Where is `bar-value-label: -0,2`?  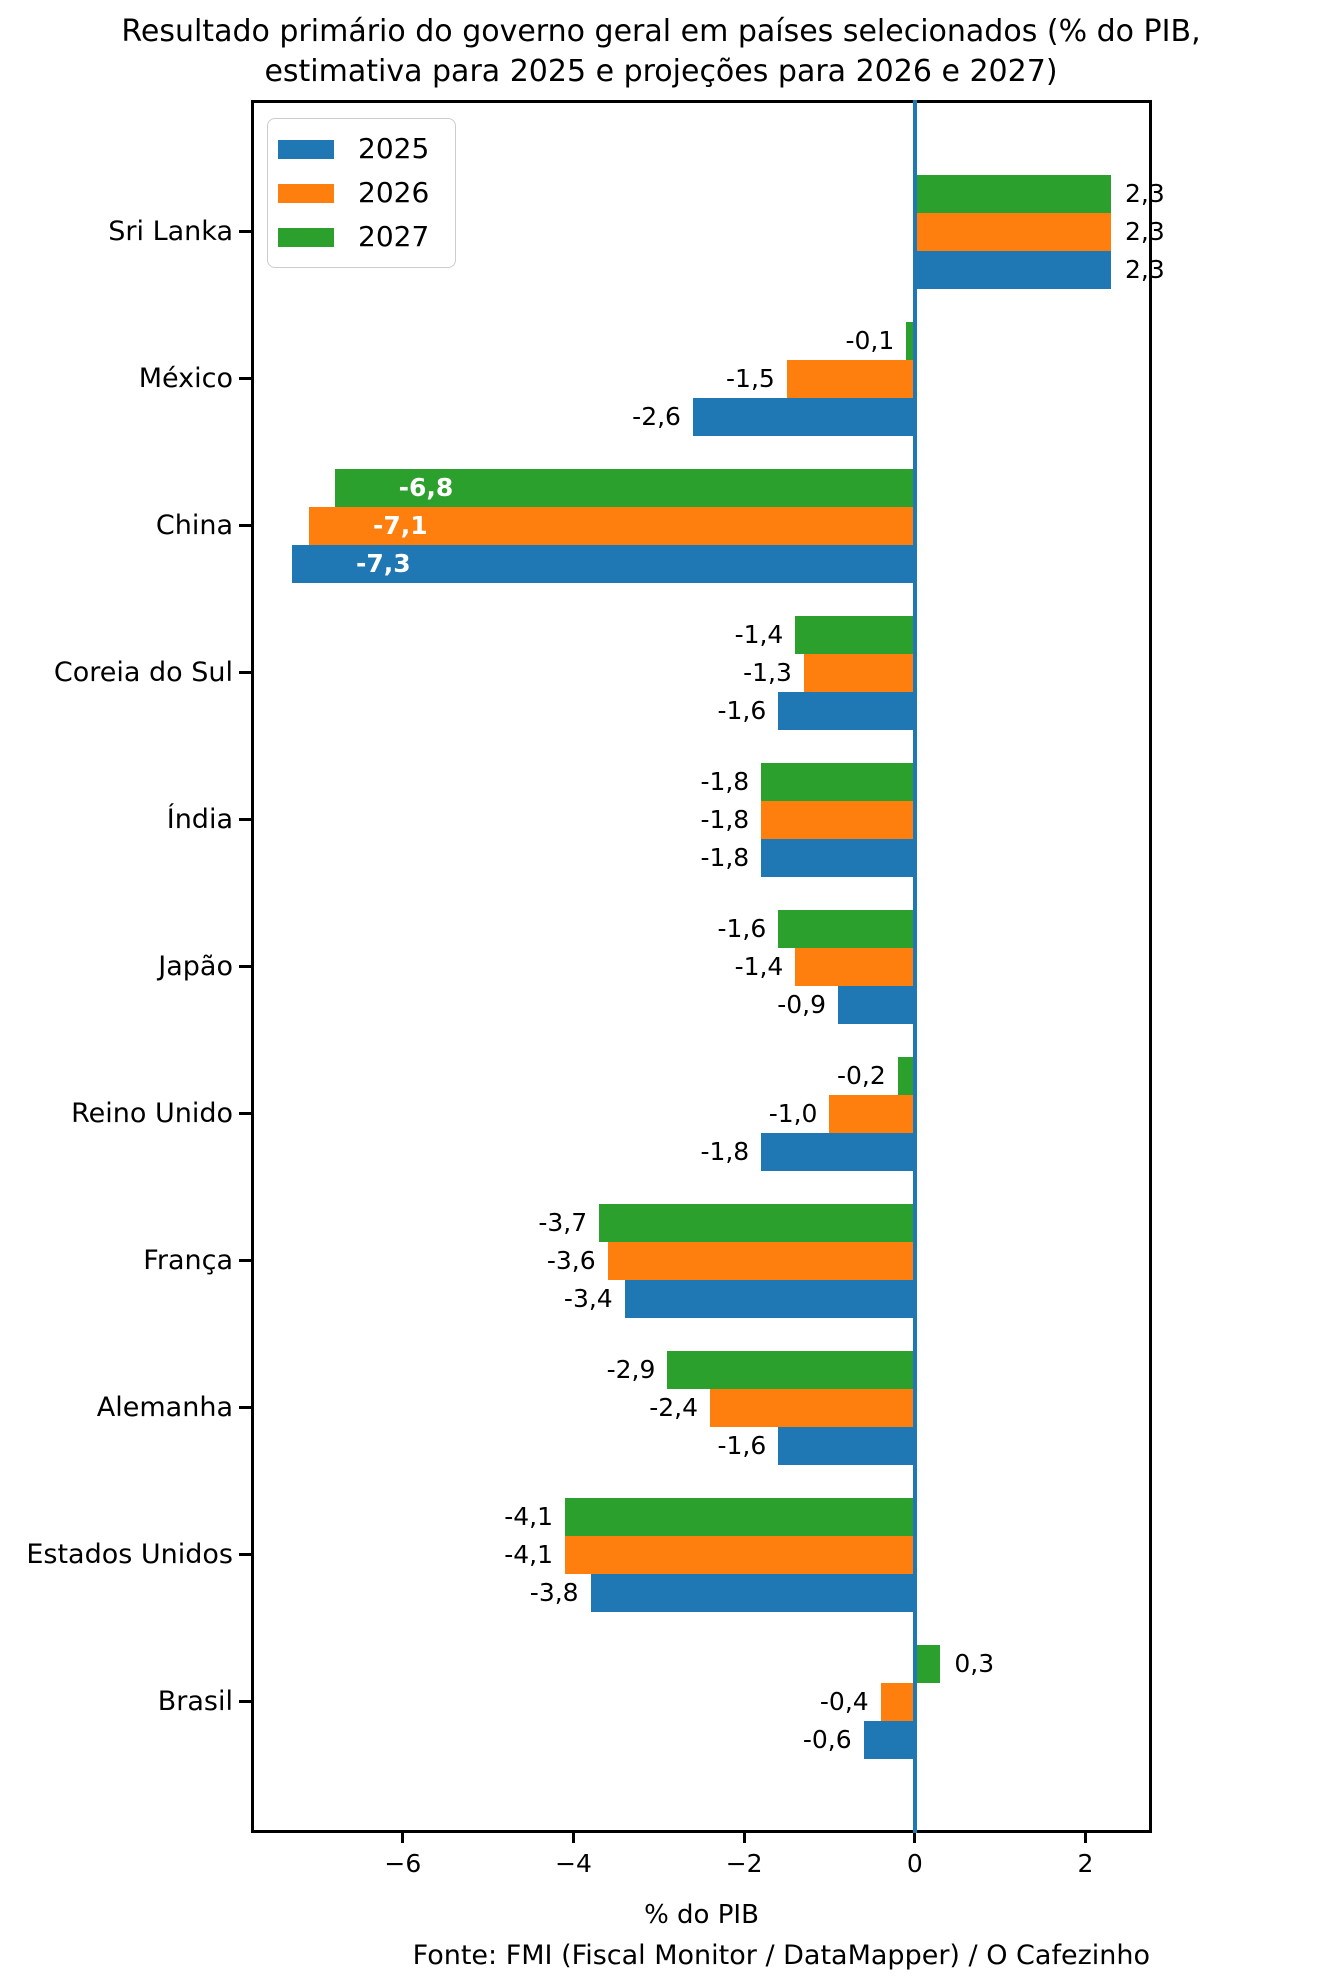 bar-value-label: -0,2 is located at coordinates (861, 1076).